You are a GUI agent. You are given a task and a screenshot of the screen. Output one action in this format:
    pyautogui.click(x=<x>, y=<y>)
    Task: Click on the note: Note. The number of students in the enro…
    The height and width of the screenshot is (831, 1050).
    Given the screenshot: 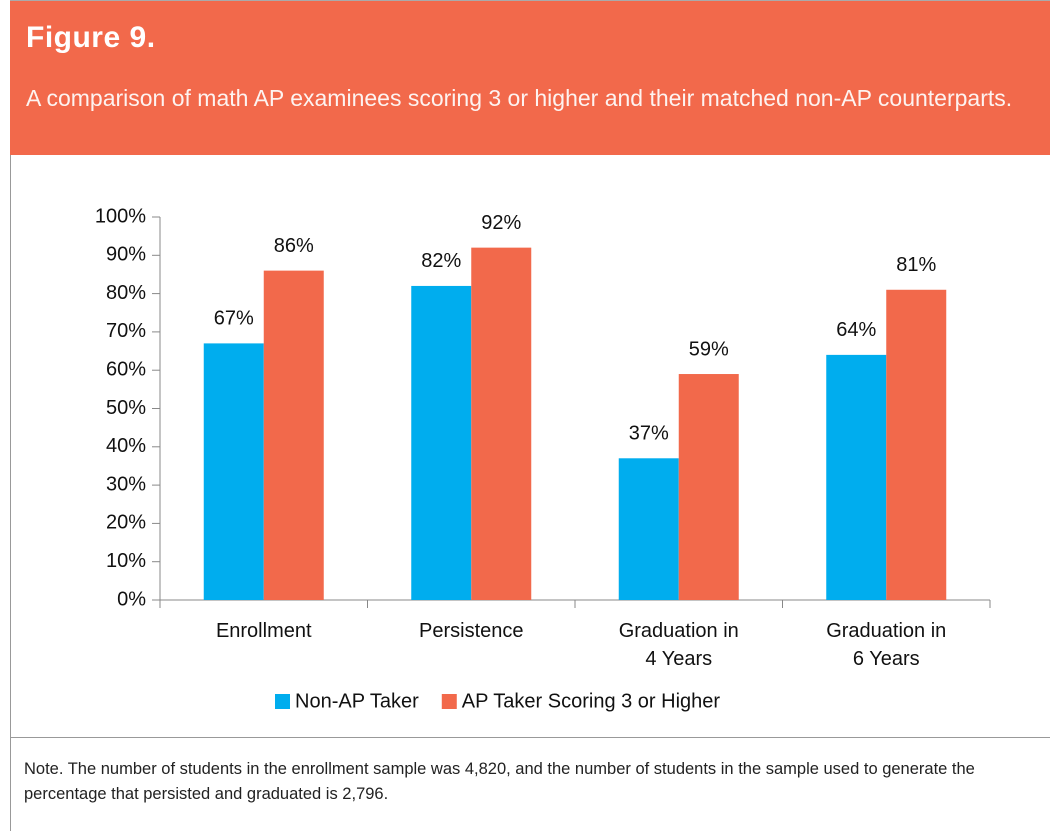 What is the action you would take?
    pyautogui.click(x=499, y=781)
    